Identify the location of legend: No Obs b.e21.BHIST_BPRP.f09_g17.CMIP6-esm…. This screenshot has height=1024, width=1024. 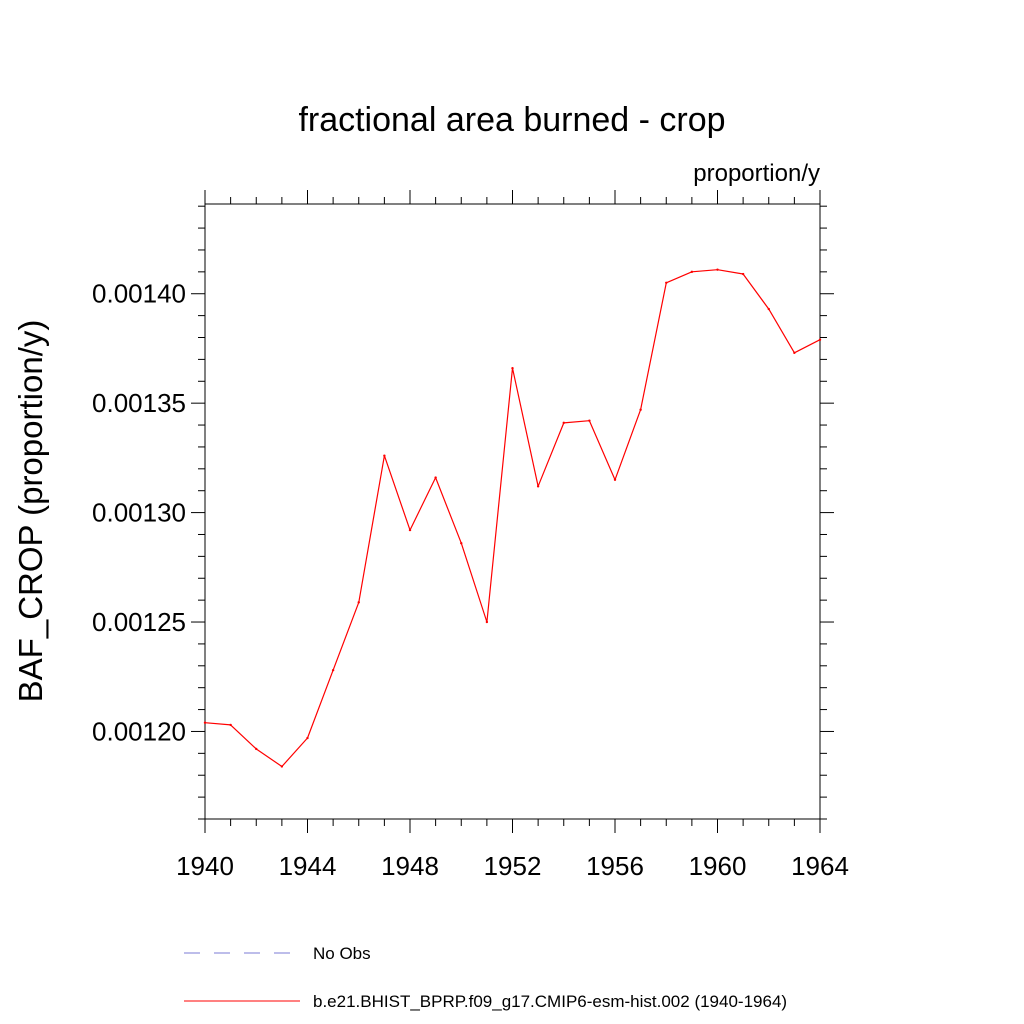
(485, 977).